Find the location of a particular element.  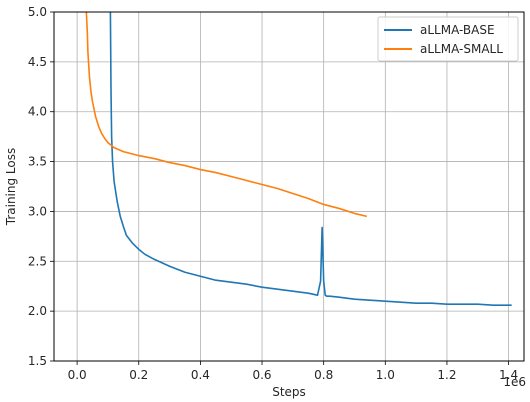

y-tick-label: 2.0 is located at coordinates (37, 311).